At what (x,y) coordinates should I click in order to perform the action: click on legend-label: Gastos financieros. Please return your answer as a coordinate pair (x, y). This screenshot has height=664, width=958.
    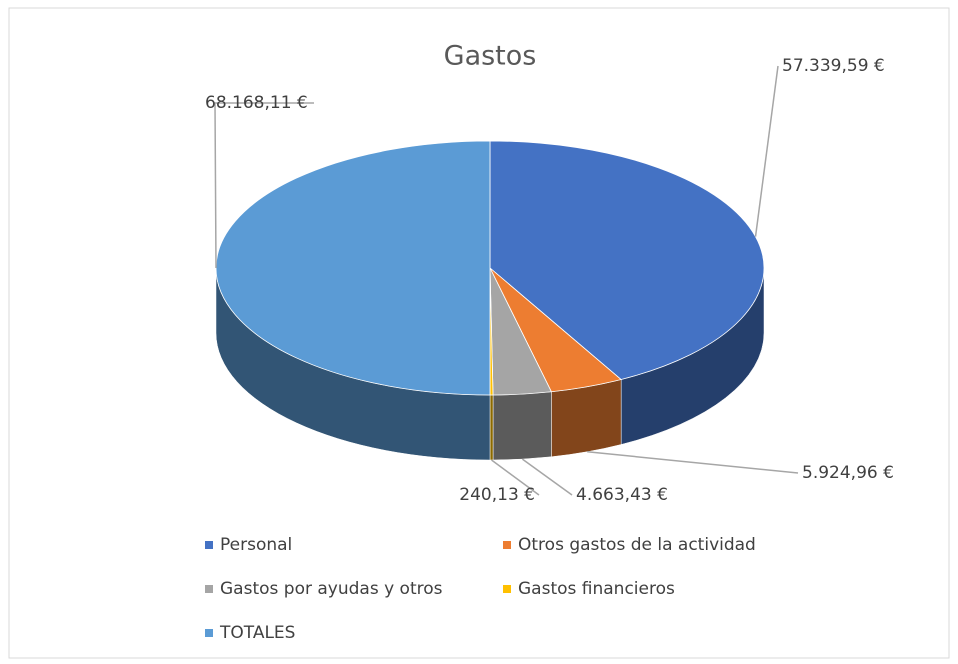
    Looking at the image, I should click on (596, 589).